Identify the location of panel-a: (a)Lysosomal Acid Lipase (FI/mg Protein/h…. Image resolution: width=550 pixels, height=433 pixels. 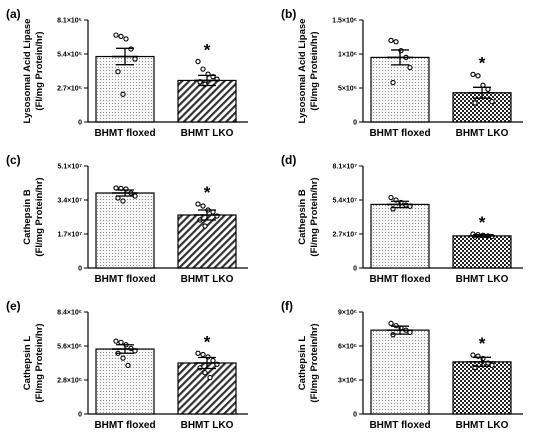
(127, 73).